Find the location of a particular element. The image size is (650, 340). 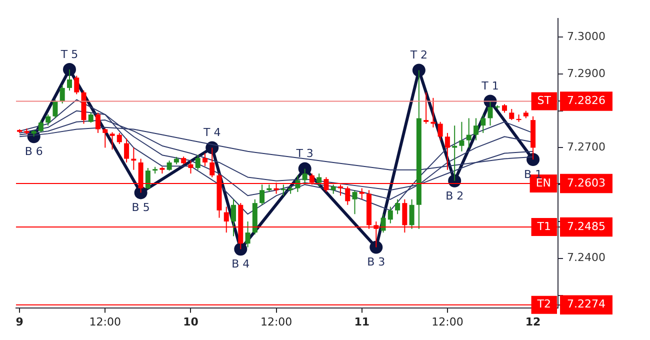

annotation: B 2 is located at coordinates (455, 195).